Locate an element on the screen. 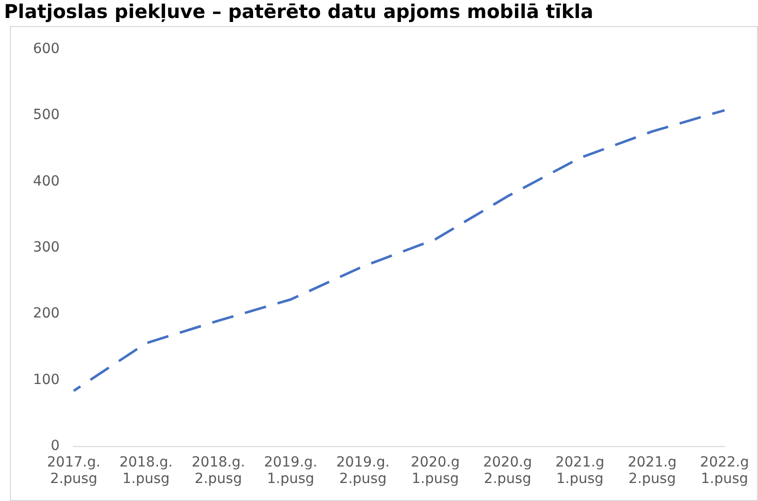  x-tick-label: 2022.g 1.pusg is located at coordinates (724, 471).